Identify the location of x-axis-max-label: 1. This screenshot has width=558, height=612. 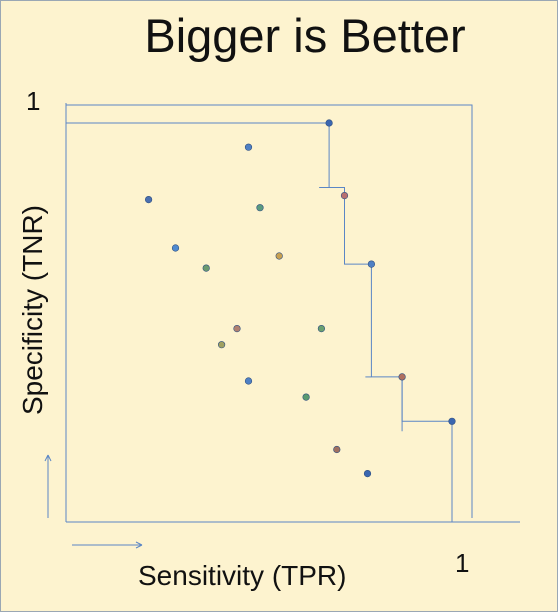
(462, 563).